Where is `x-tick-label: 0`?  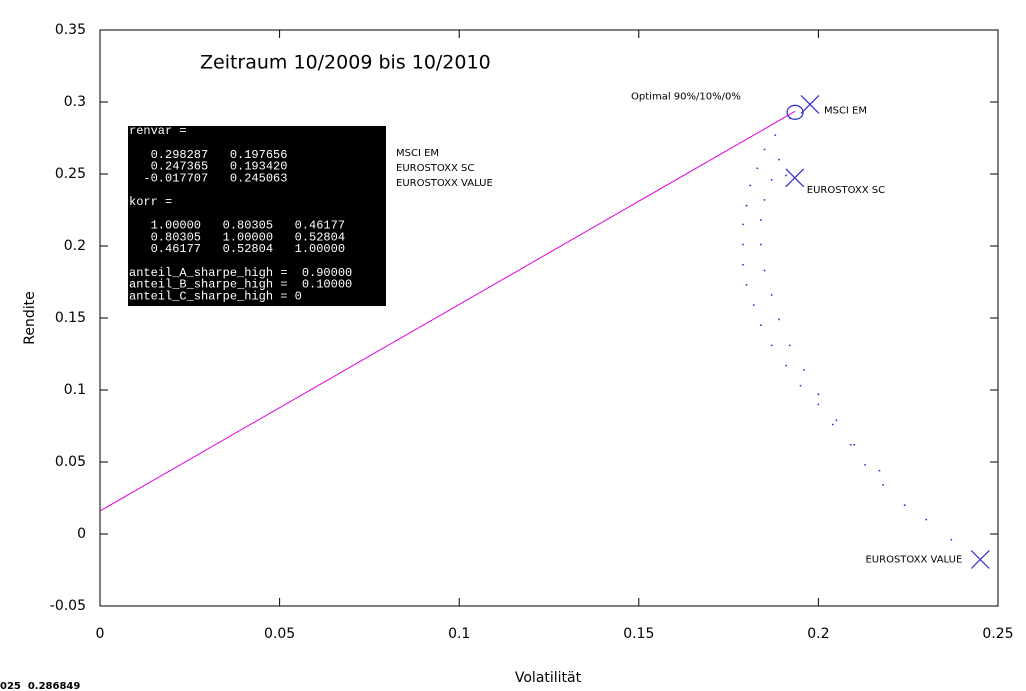 x-tick-label: 0 is located at coordinates (100, 634).